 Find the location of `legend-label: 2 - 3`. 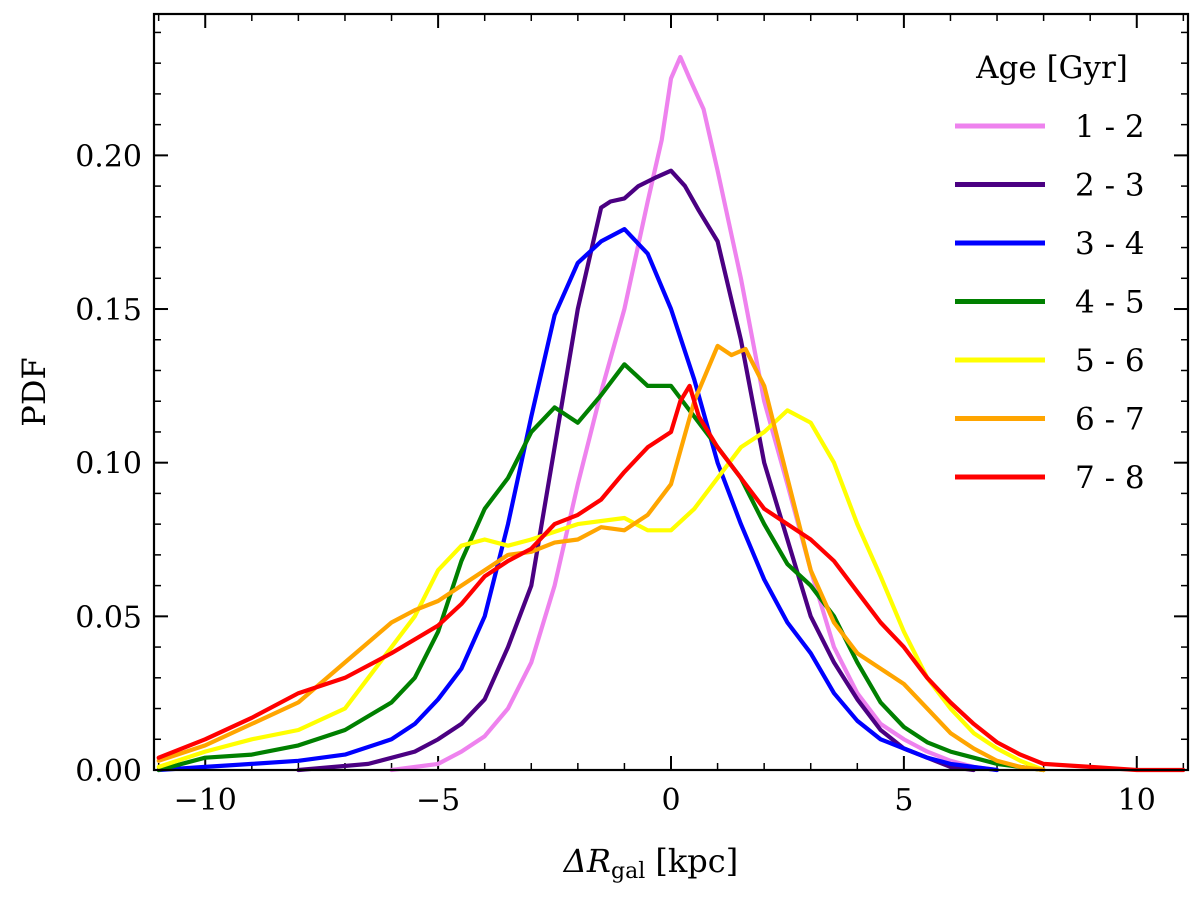

legend-label: 2 - 3 is located at coordinates (1110, 186).